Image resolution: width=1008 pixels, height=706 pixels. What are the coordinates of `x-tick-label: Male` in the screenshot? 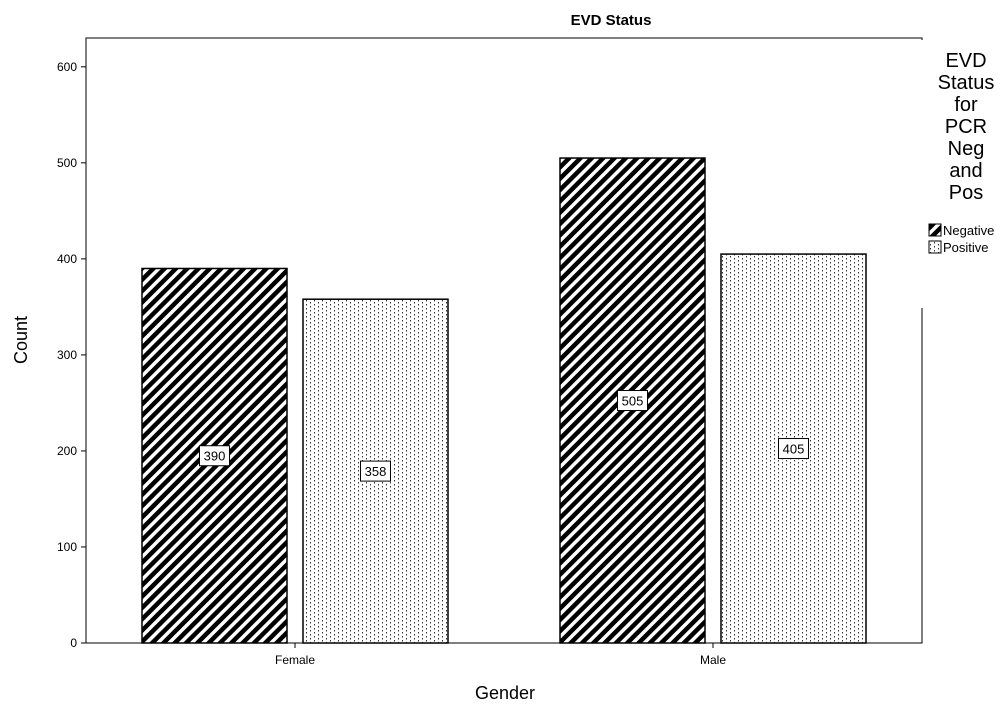 It's located at (713, 660).